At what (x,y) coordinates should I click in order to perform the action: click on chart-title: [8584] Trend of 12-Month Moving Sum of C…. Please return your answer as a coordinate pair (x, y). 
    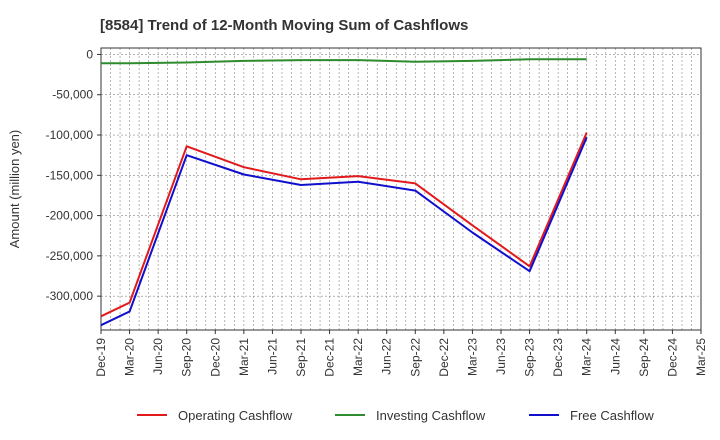
    Looking at the image, I should click on (284, 25).